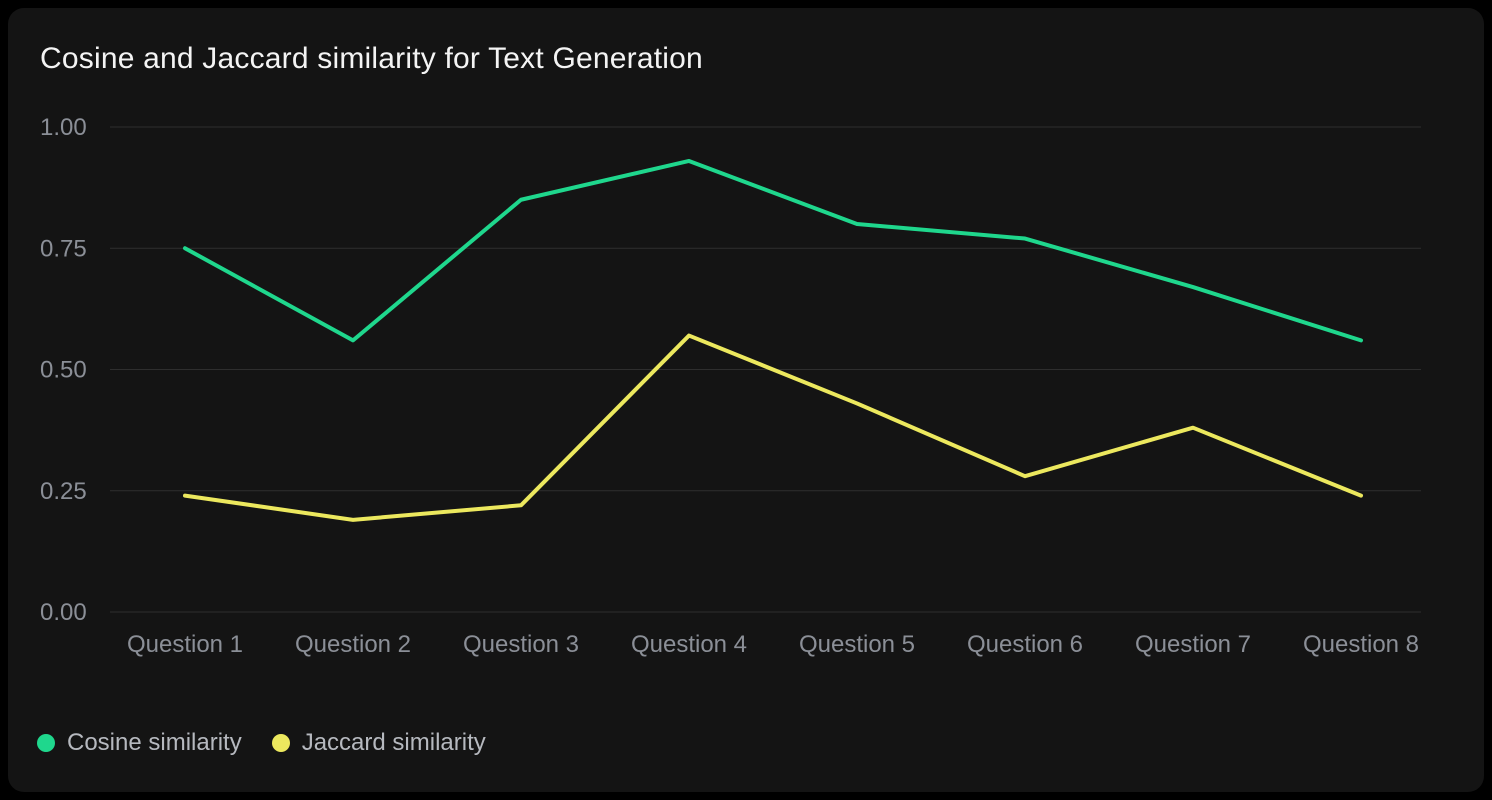  What do you see at coordinates (521, 644) in the screenshot?
I see `x-axis-tick-label: Question 3` at bounding box center [521, 644].